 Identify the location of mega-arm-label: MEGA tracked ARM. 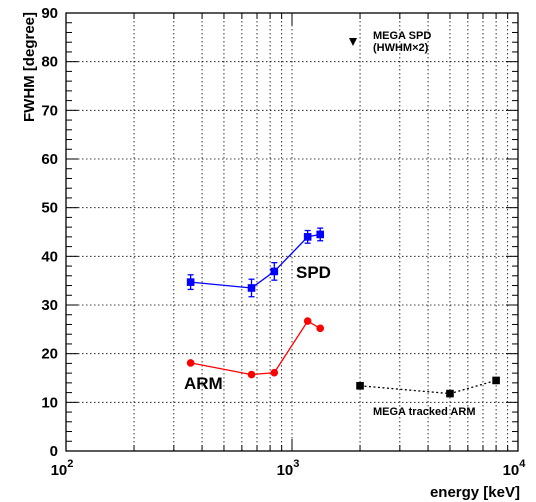
(424, 412).